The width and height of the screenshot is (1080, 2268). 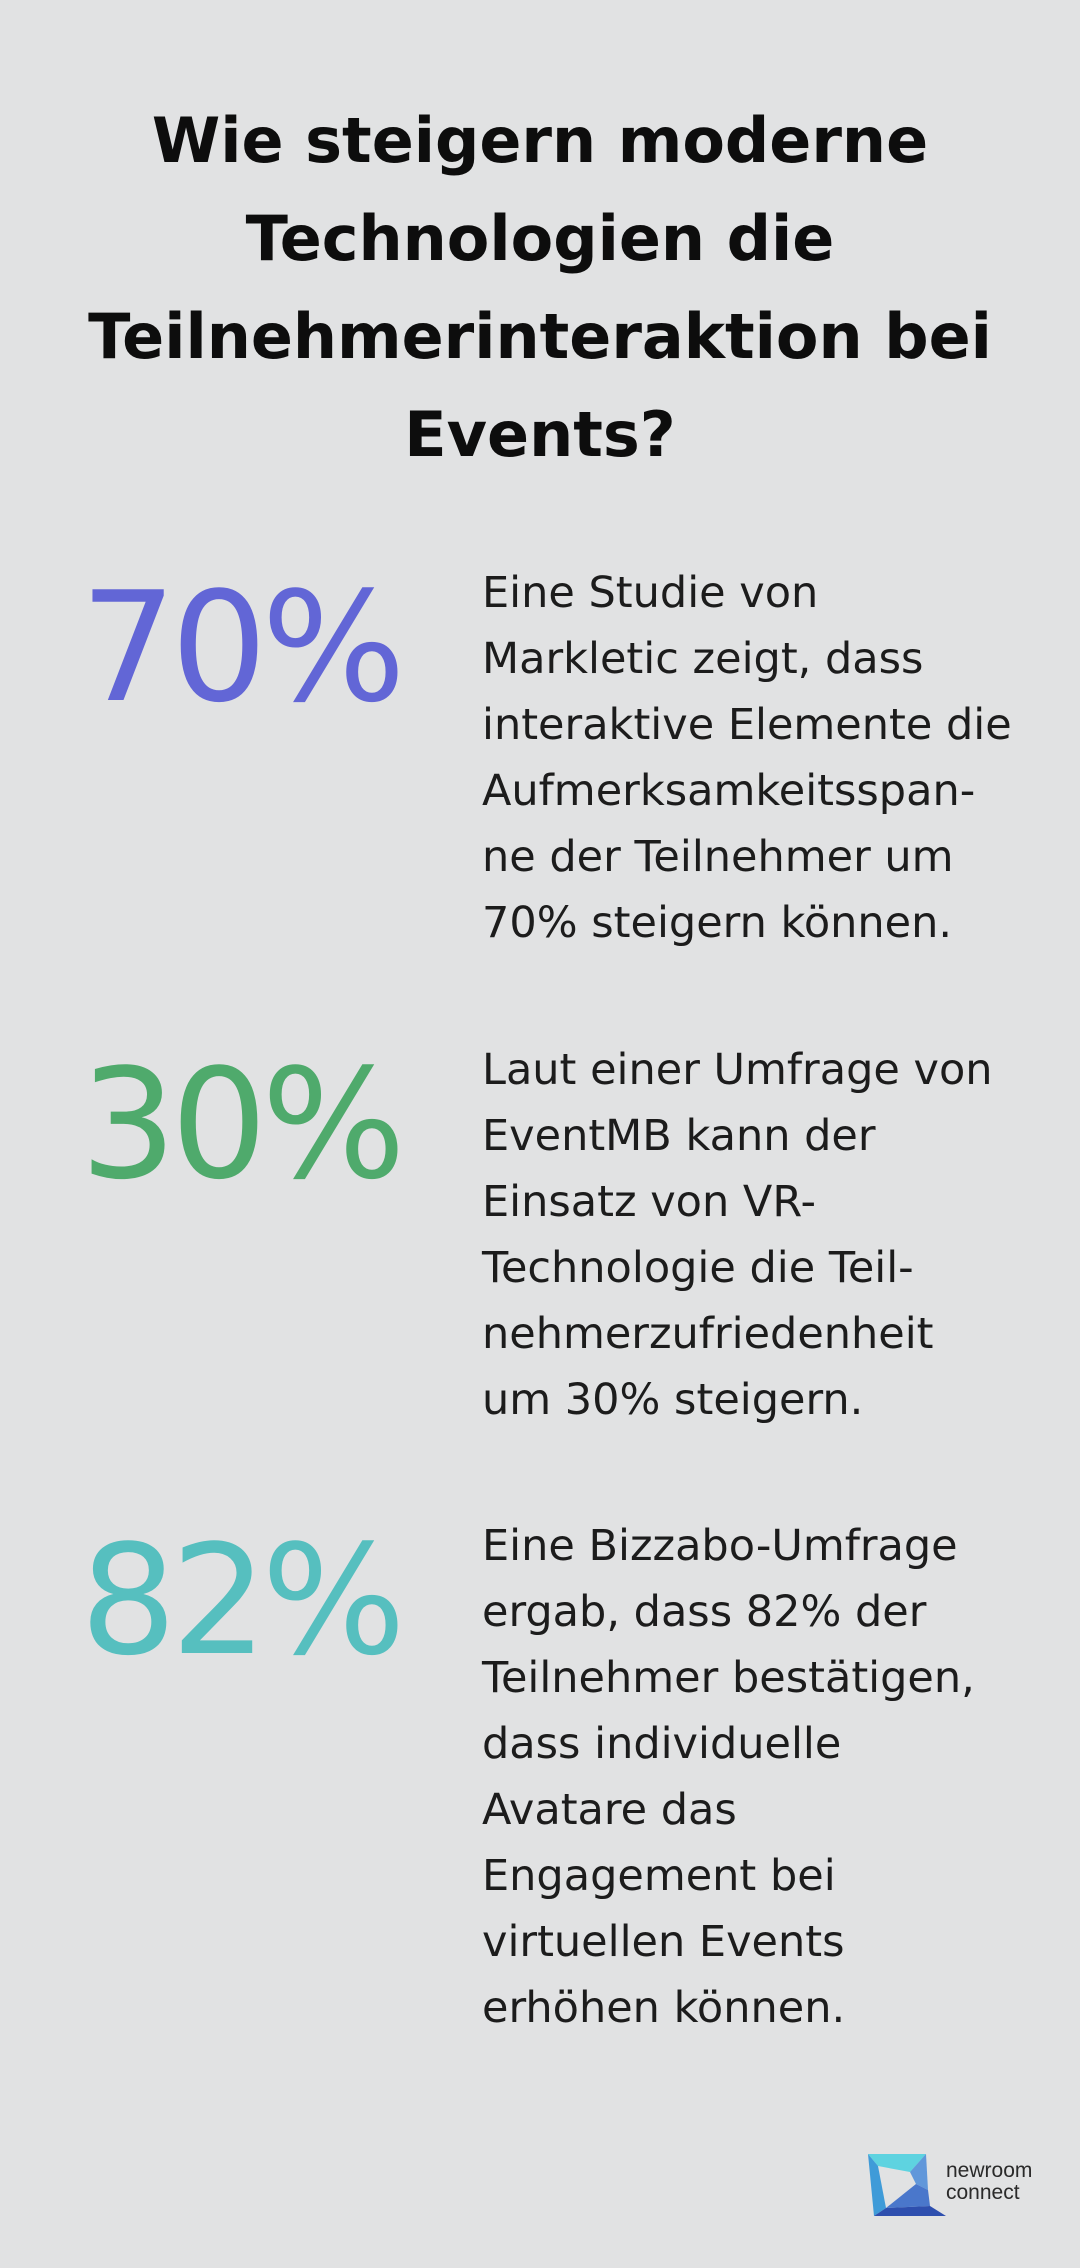 I want to click on newroom-connect-logo: newroom connect, so click(x=956, y=2190).